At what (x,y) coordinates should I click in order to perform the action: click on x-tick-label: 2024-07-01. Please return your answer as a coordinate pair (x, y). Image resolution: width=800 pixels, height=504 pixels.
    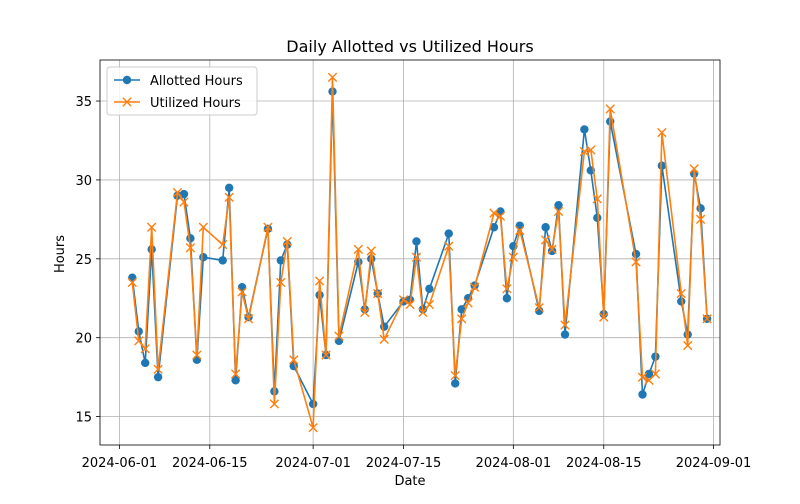
    Looking at the image, I should click on (313, 463).